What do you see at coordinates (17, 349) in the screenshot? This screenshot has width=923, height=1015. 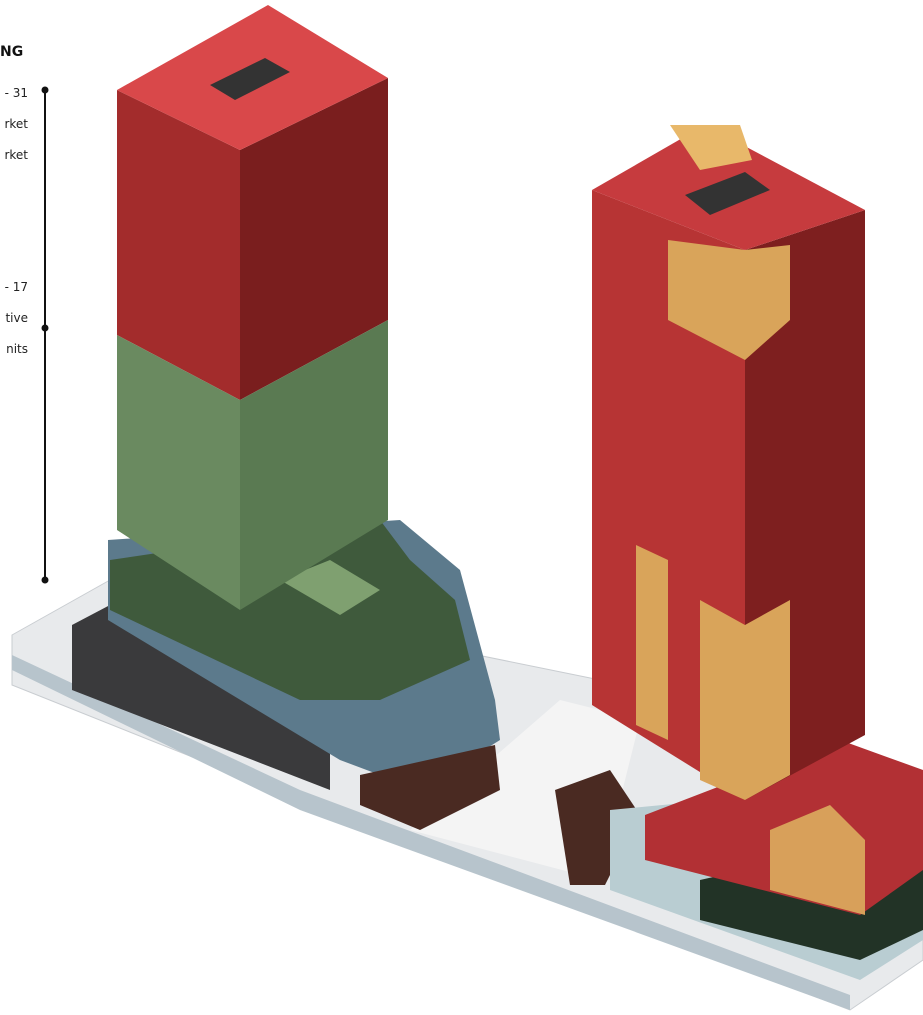 I see `legend-line-text: nits` at bounding box center [17, 349].